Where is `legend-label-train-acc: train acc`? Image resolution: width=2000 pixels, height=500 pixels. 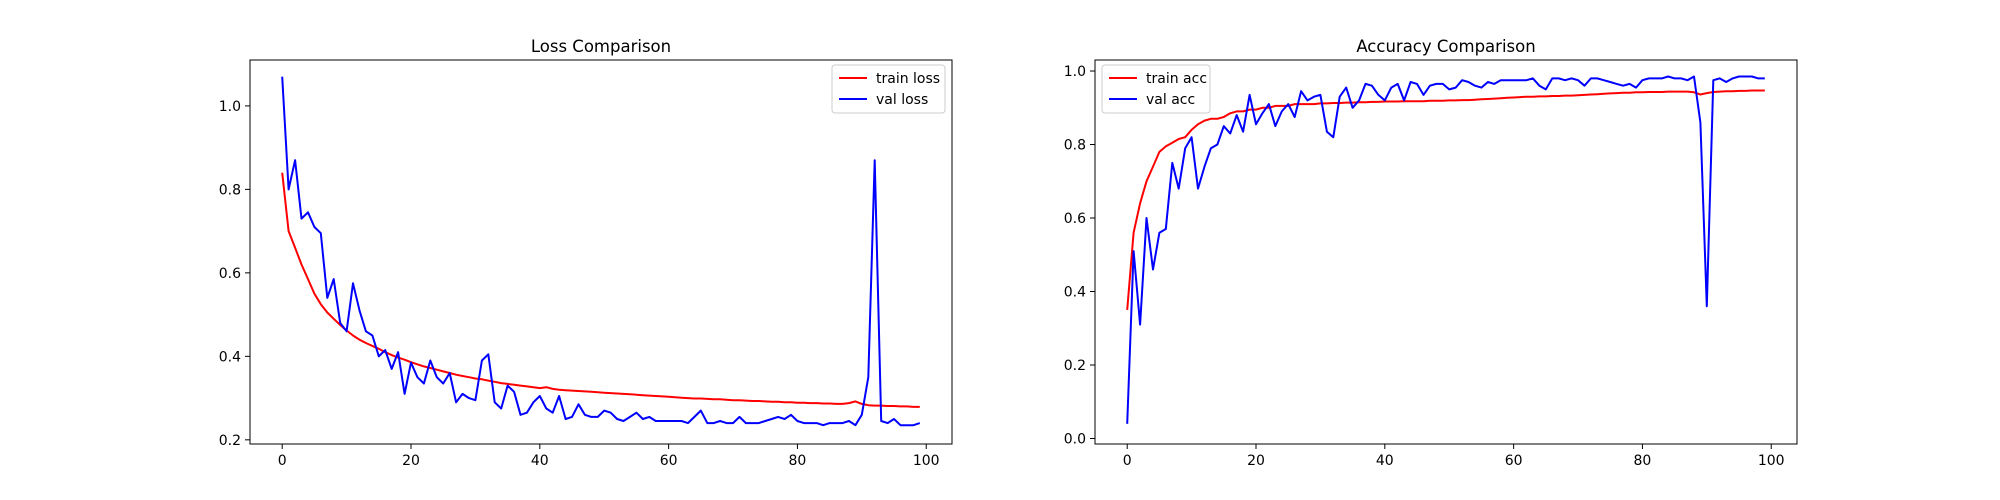
legend-label-train-acc: train acc is located at coordinates (1176, 79).